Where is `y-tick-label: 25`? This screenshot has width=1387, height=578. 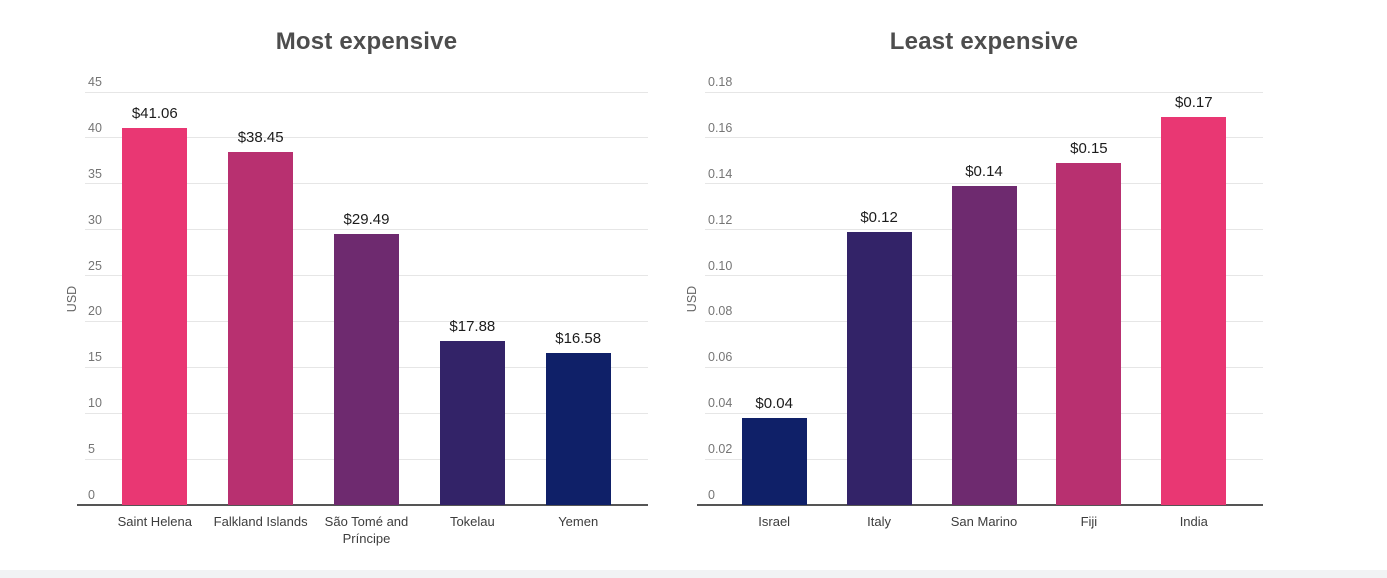 y-tick-label: 25 is located at coordinates (95, 265).